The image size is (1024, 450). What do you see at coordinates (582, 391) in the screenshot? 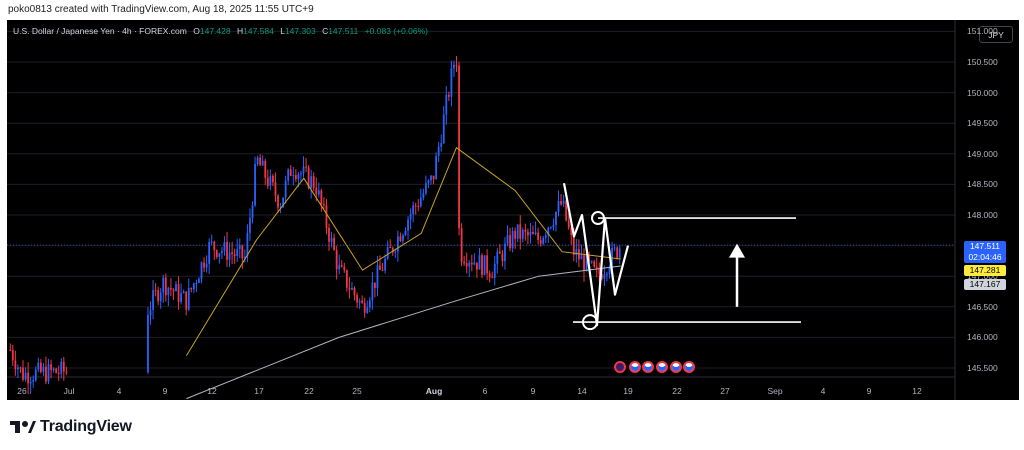
I see `x-tick-label: 14` at bounding box center [582, 391].